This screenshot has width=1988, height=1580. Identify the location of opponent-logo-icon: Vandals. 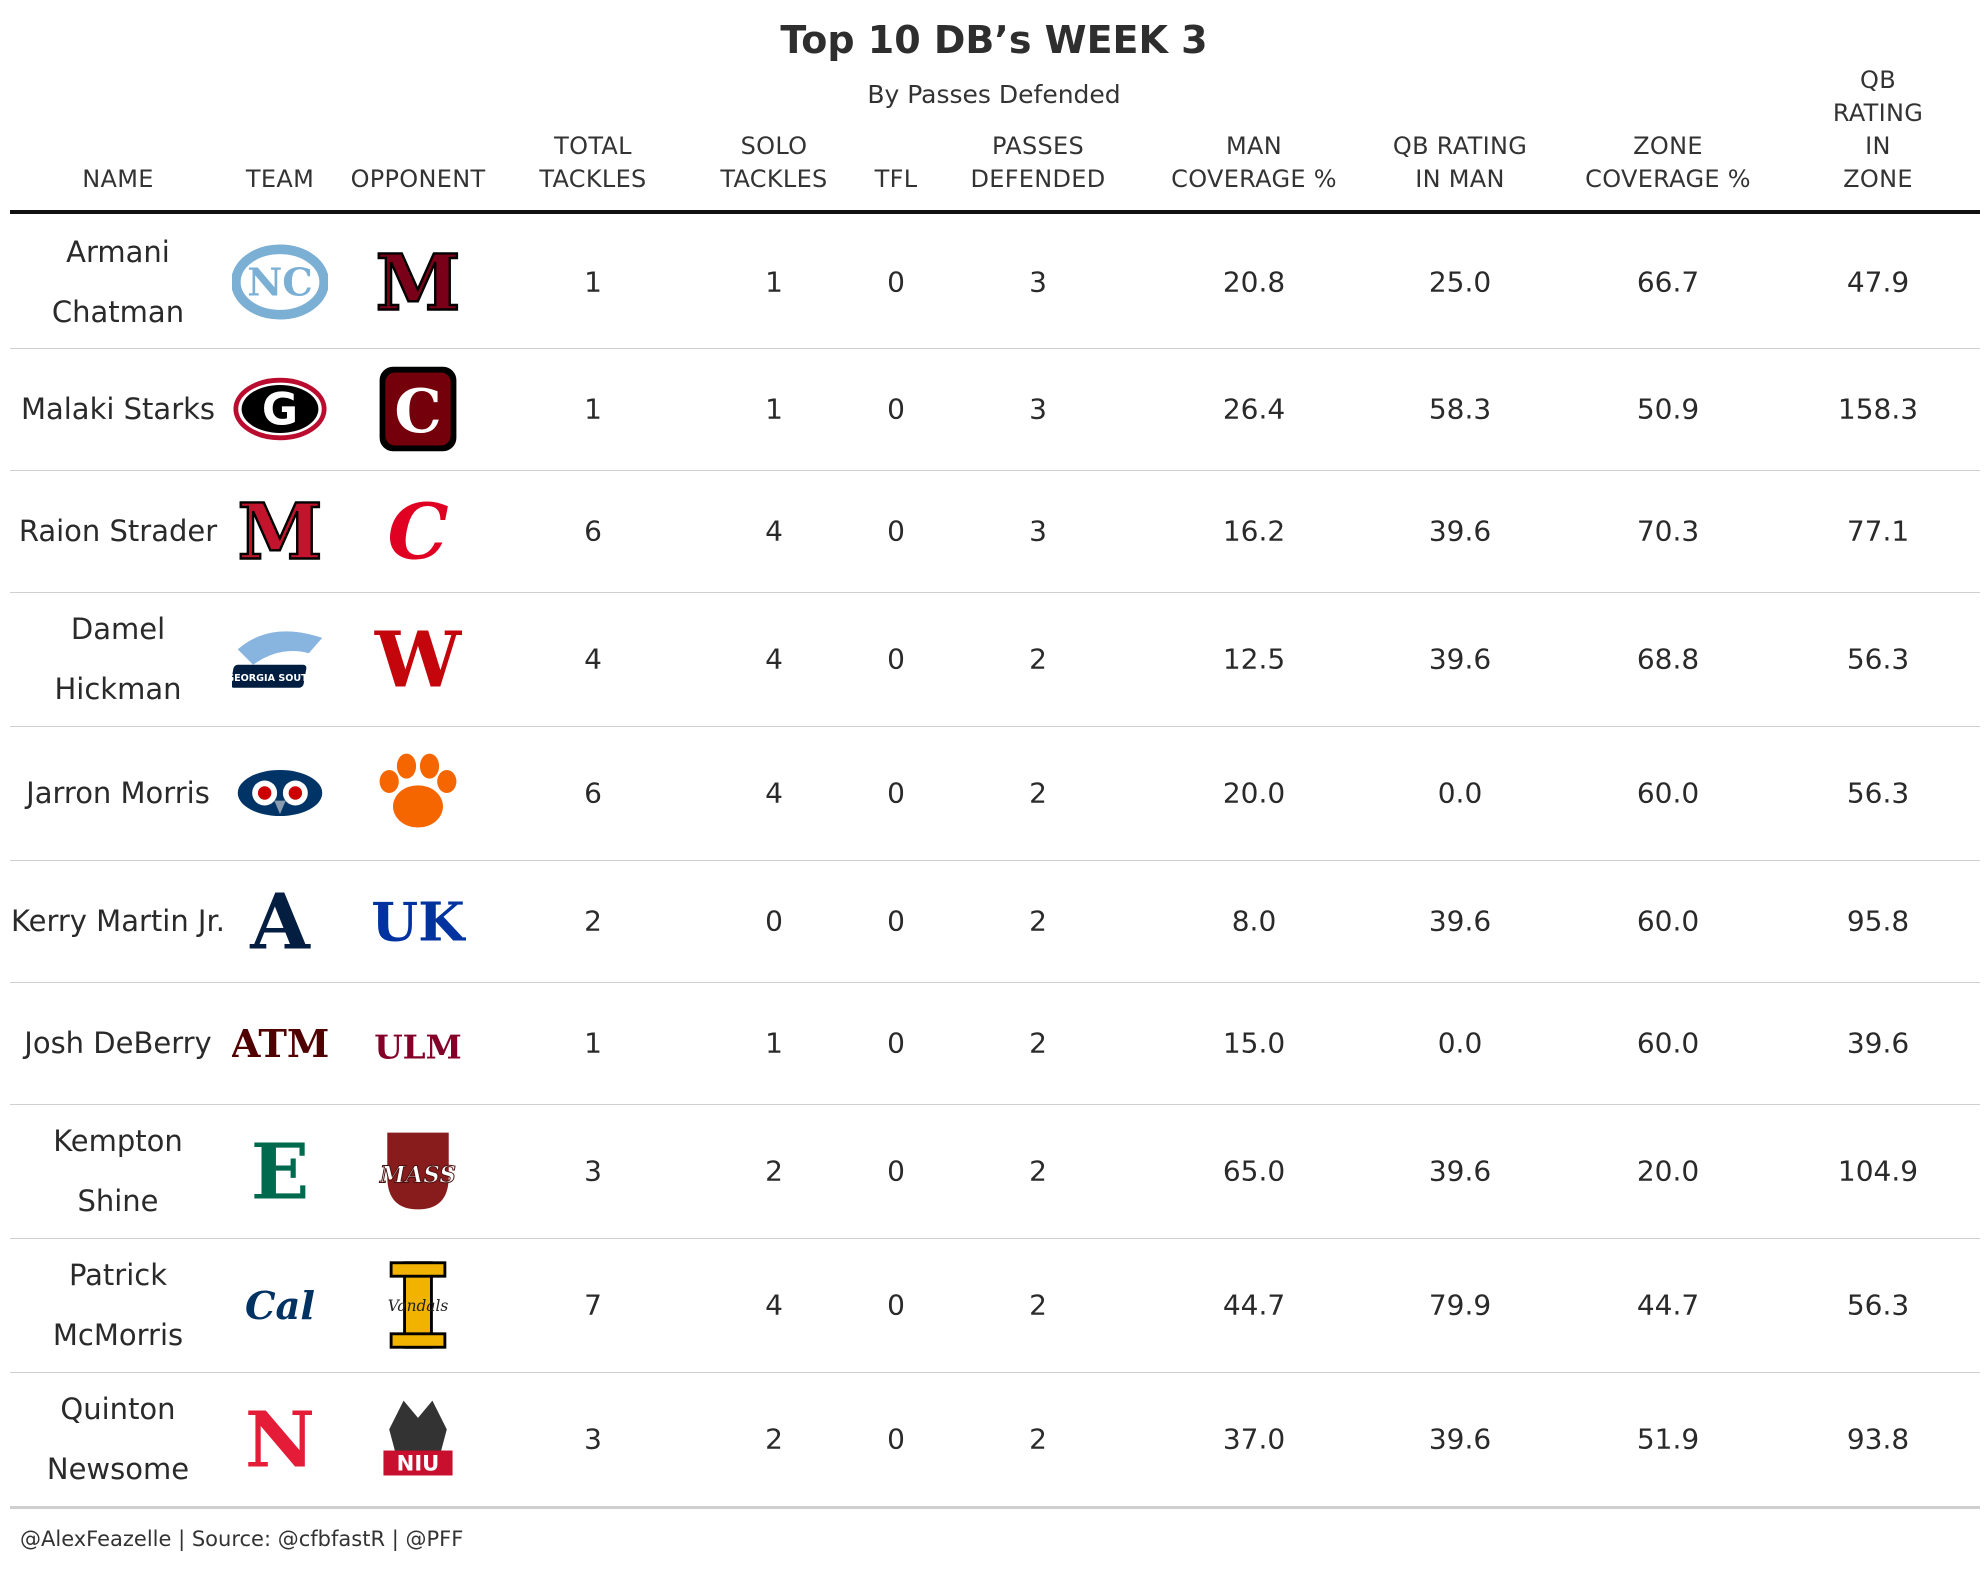
(418, 1305).